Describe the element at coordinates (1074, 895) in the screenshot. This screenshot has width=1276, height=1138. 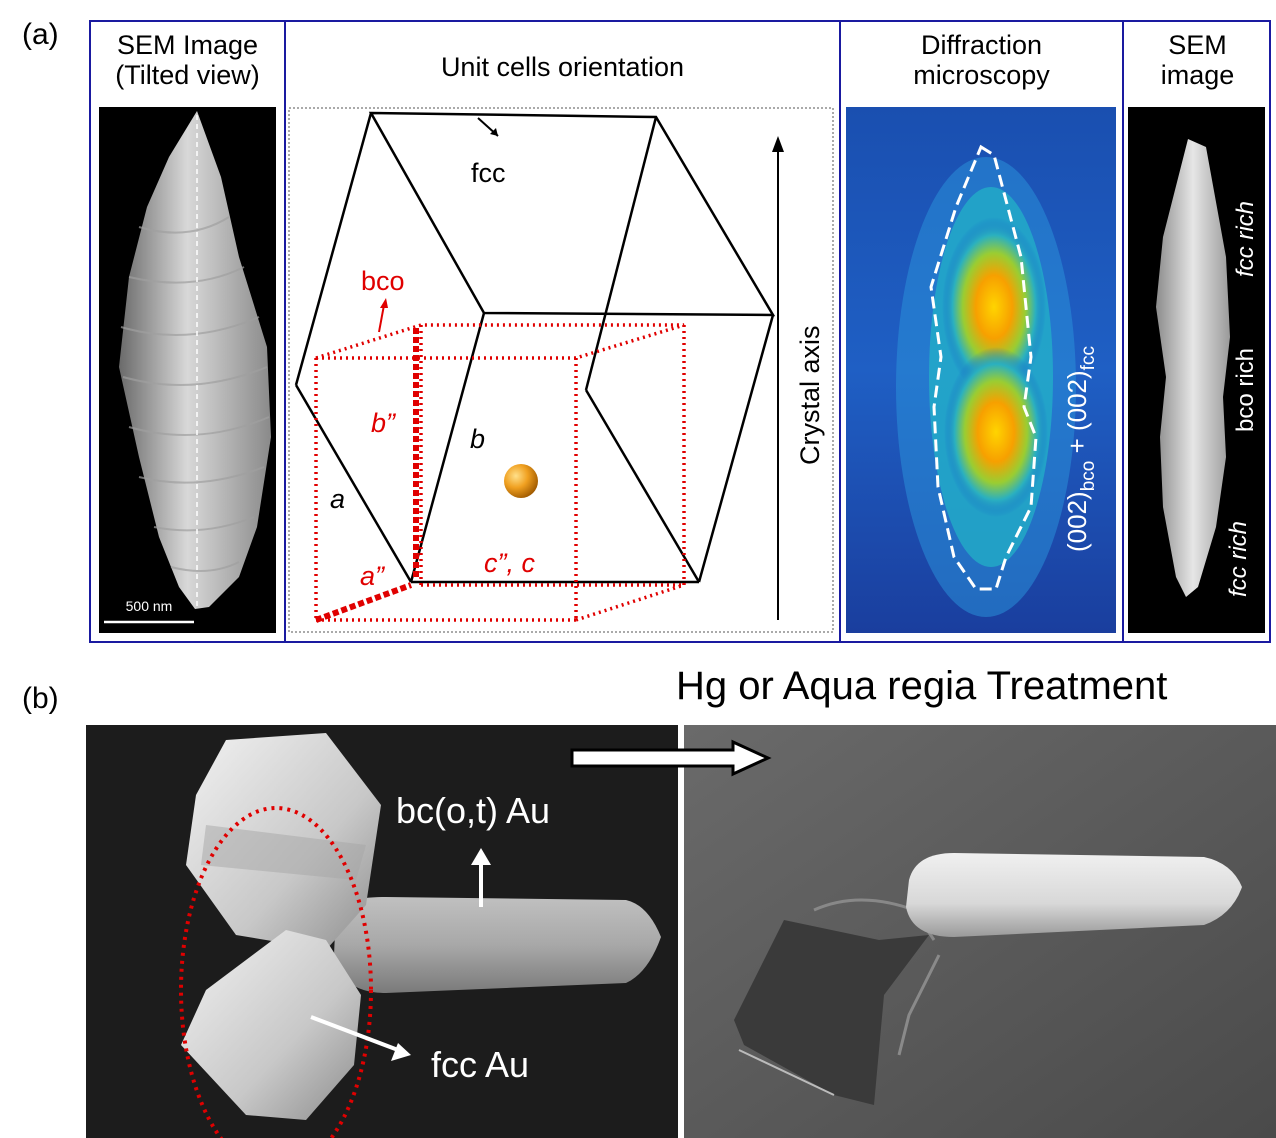
I see `remaining-rod` at that location.